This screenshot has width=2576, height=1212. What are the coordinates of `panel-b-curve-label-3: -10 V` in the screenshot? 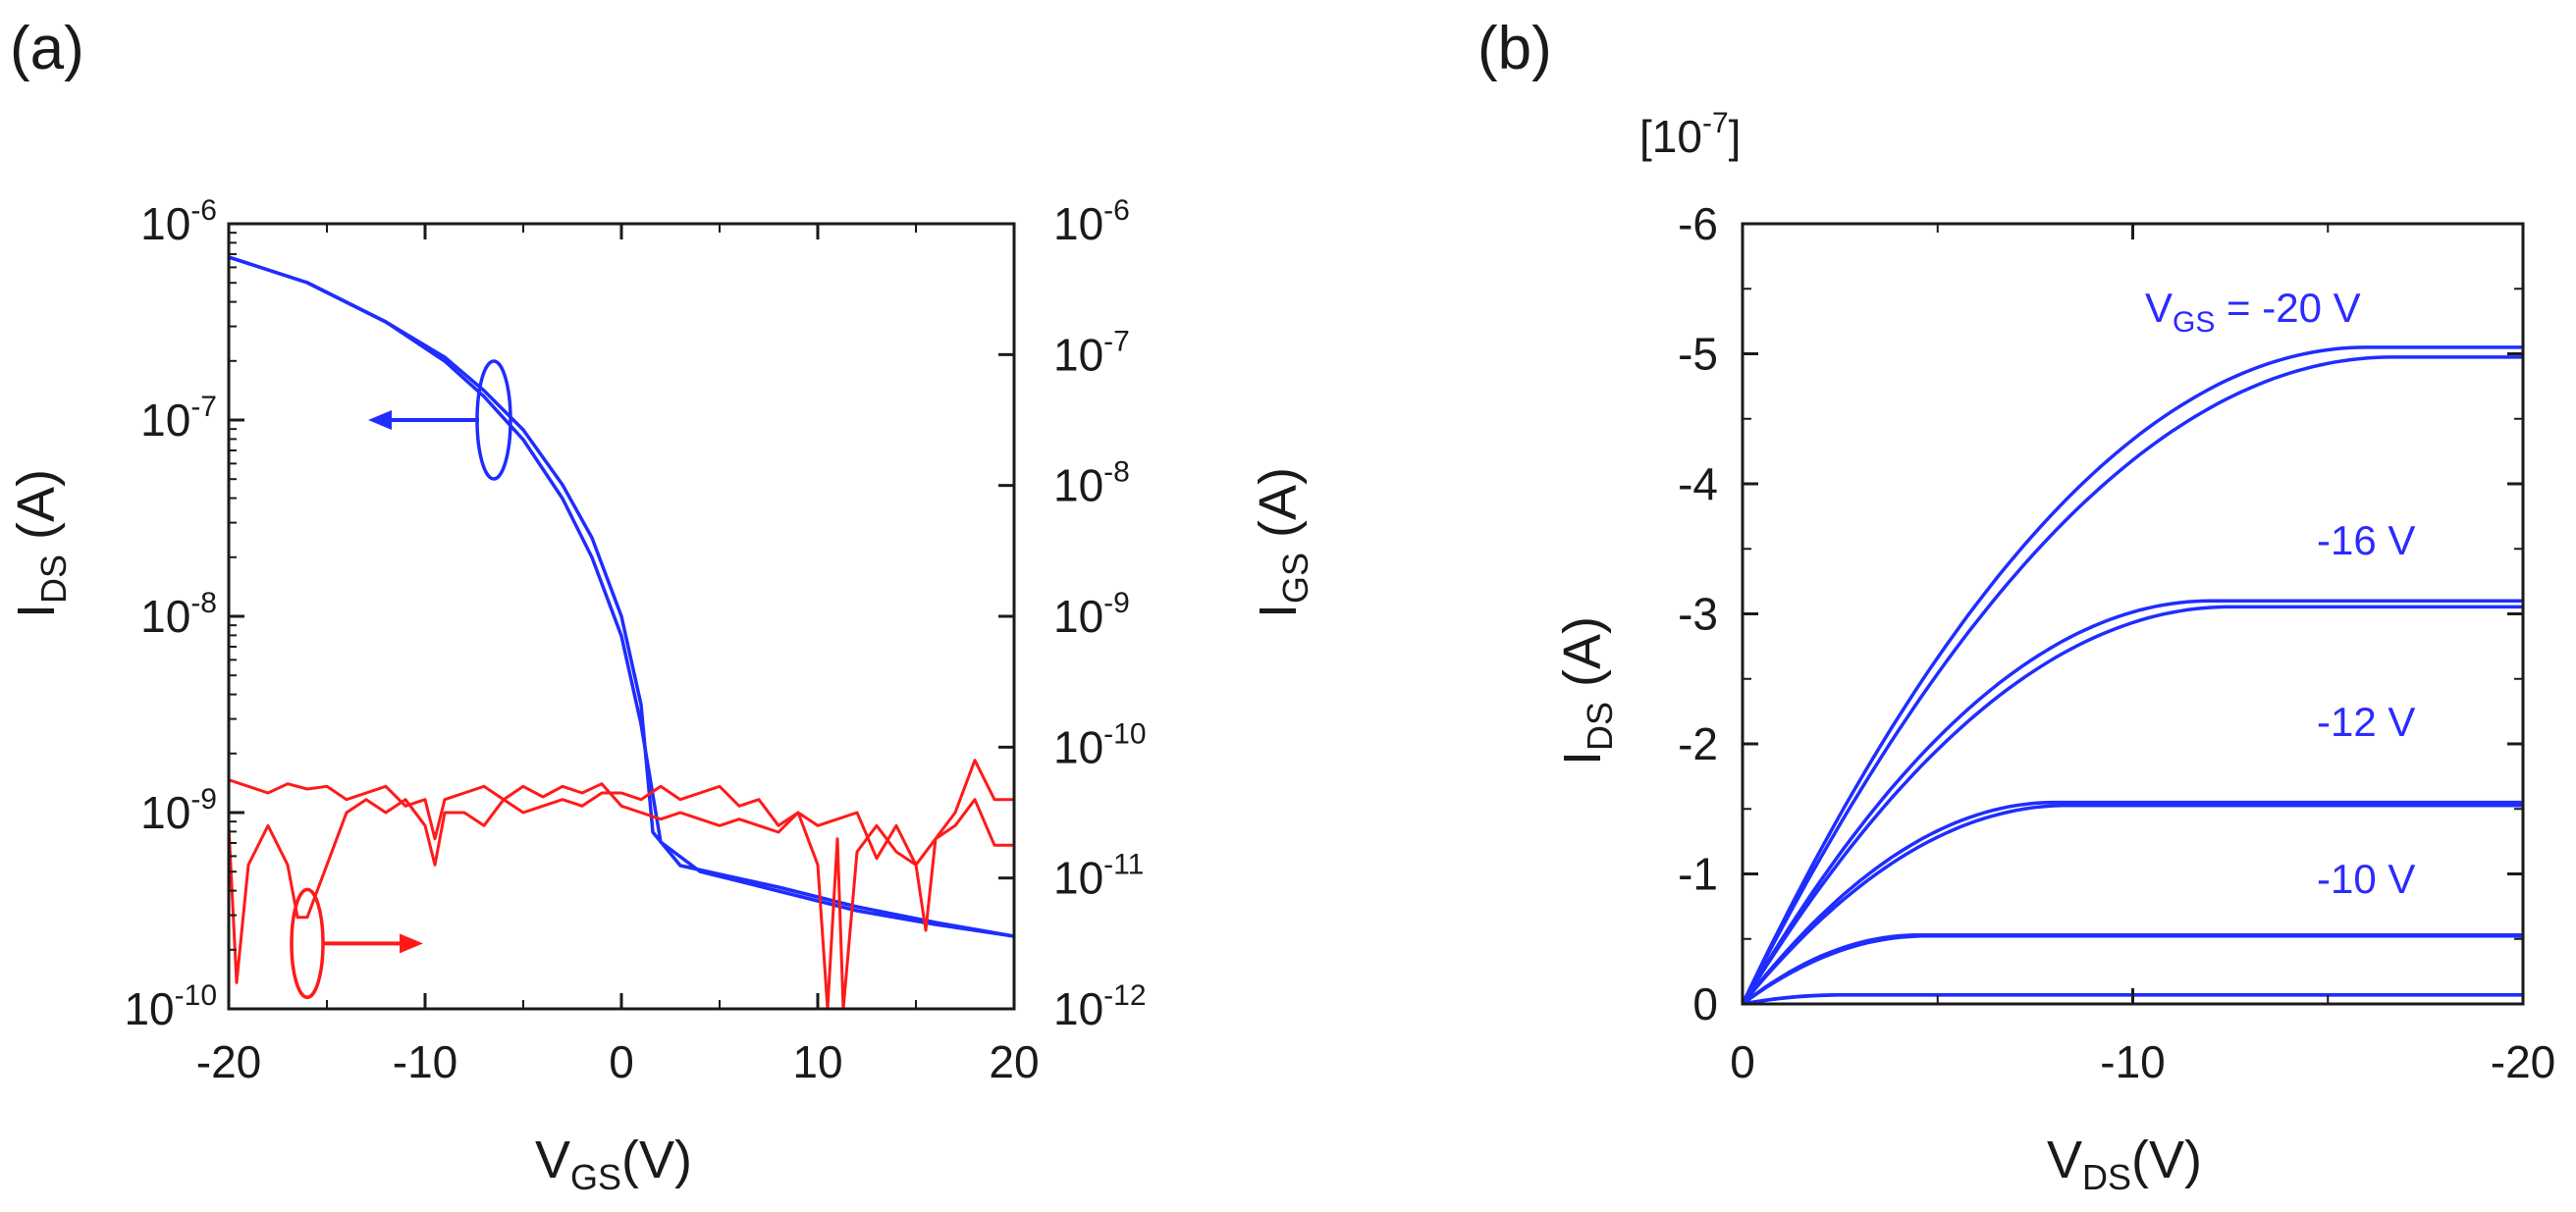 It's located at (2366, 879).